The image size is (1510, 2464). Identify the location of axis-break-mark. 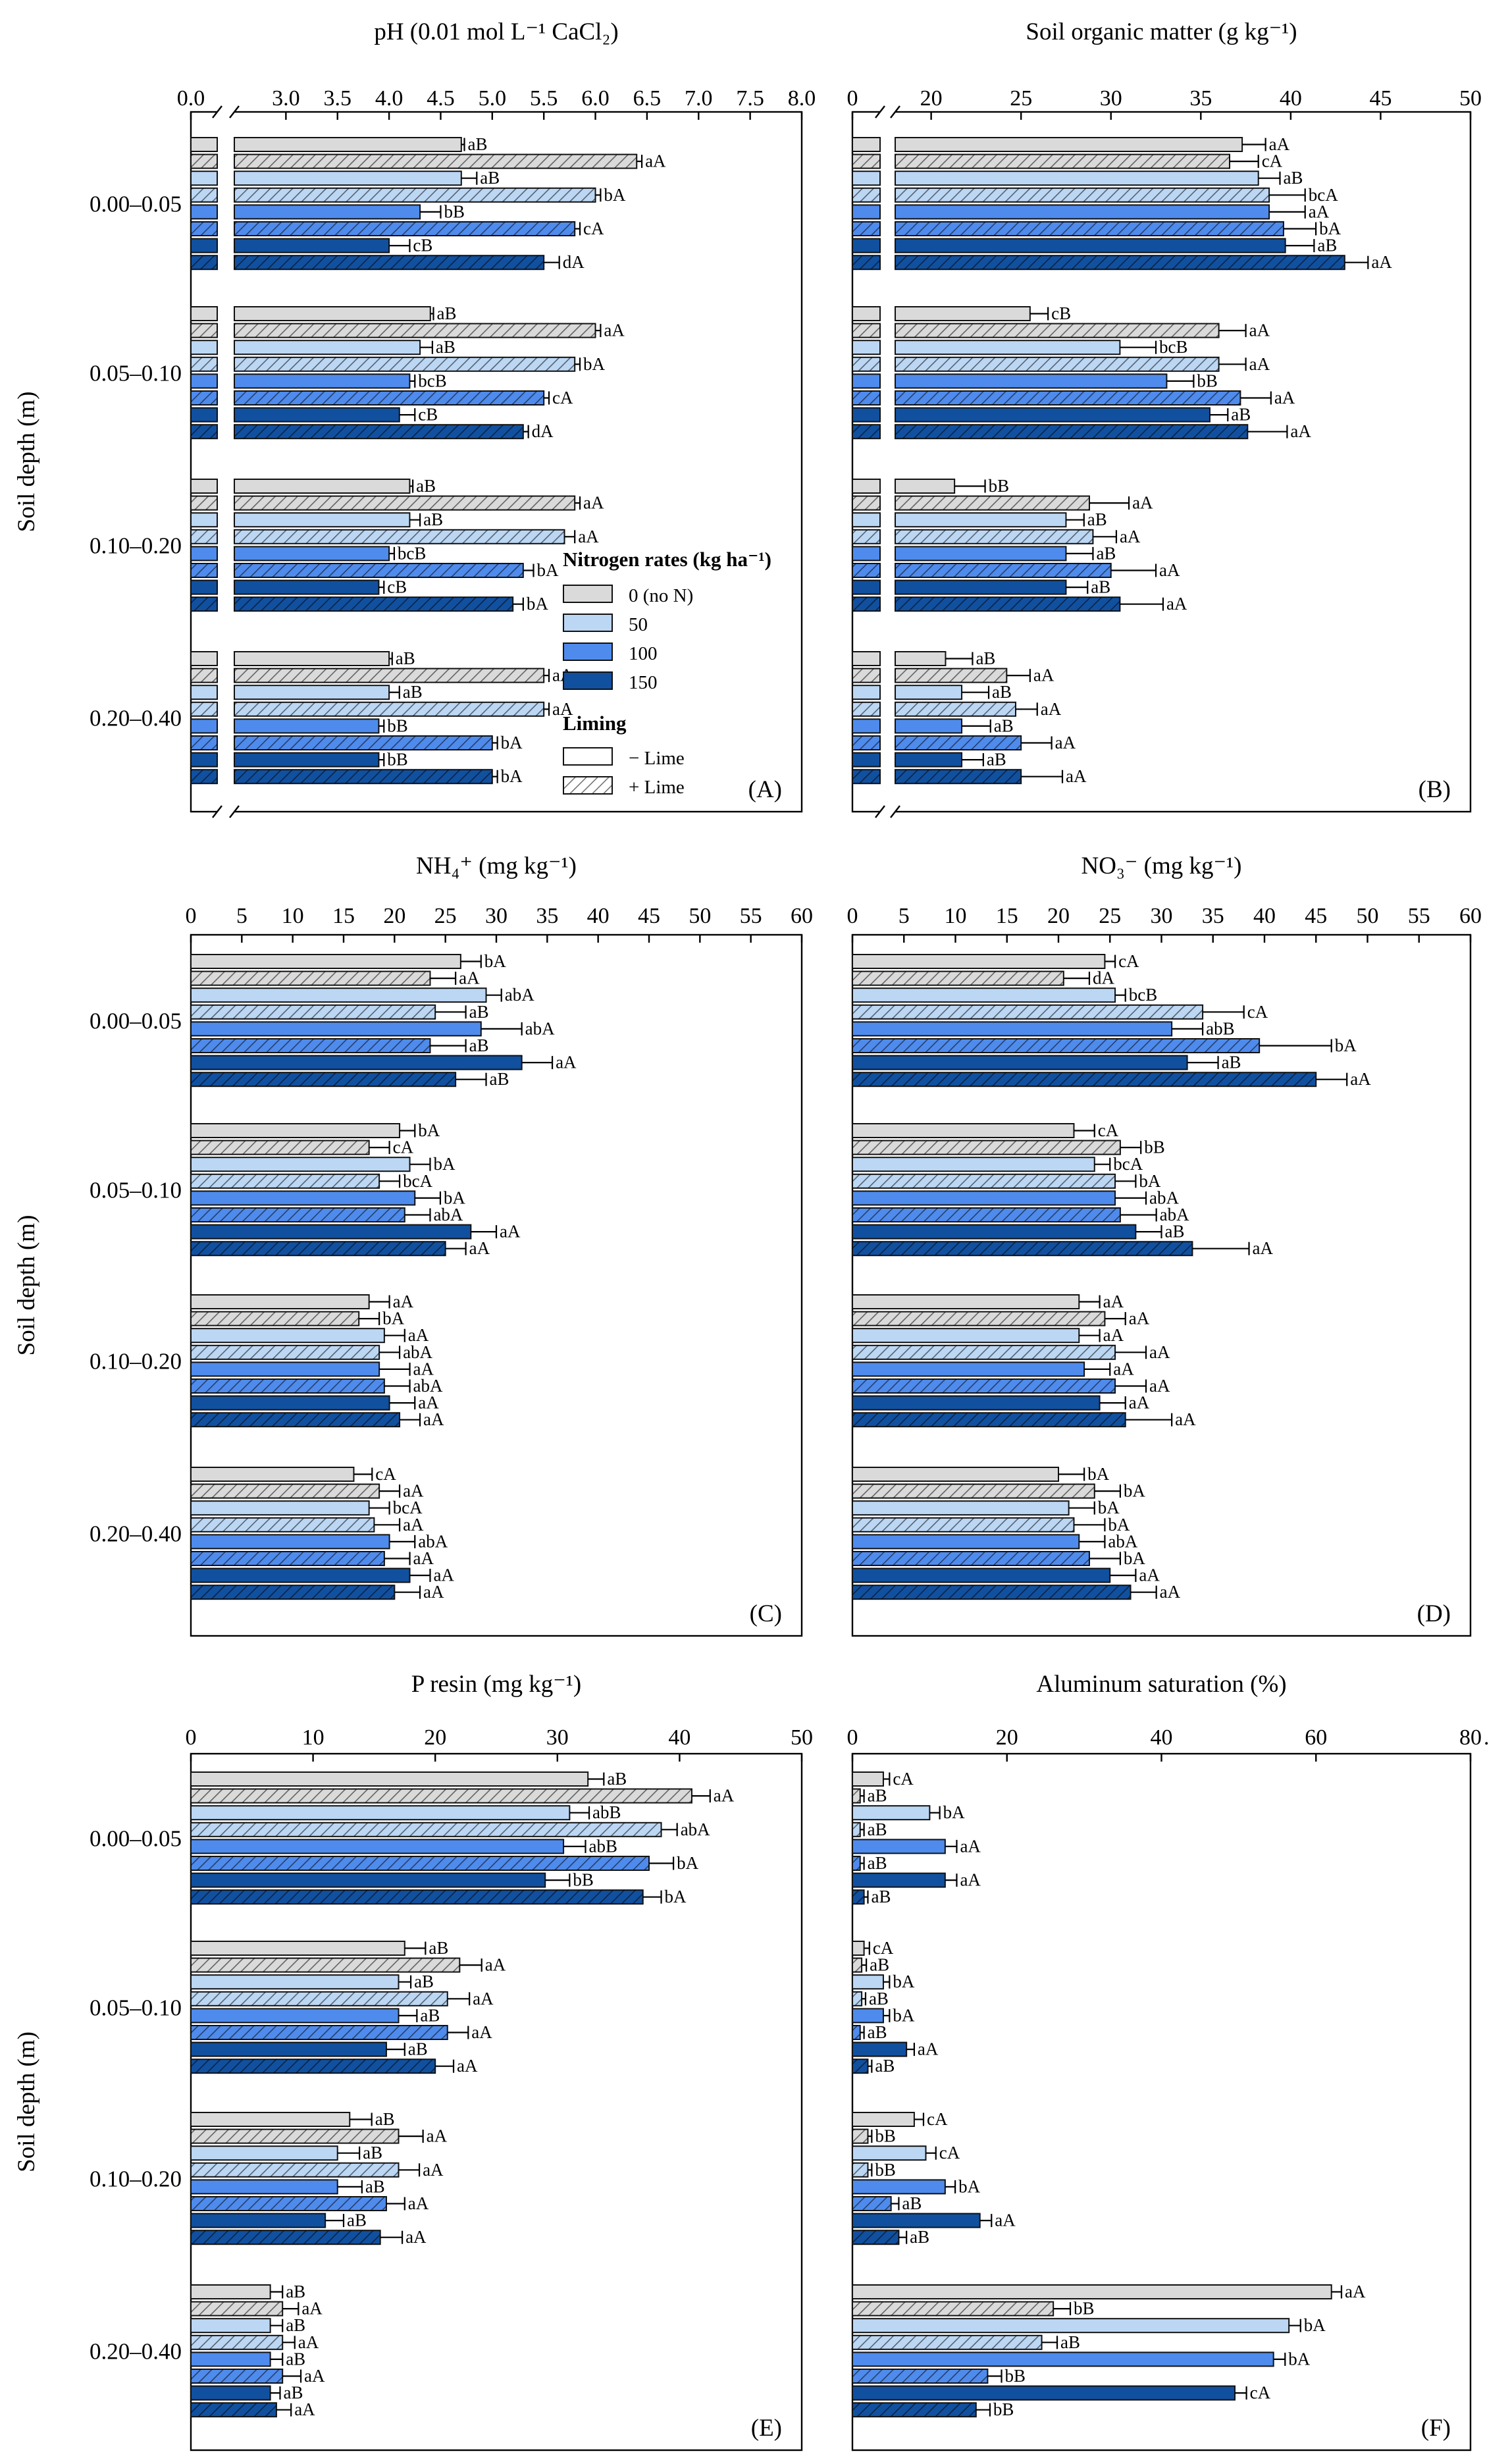
(880, 811).